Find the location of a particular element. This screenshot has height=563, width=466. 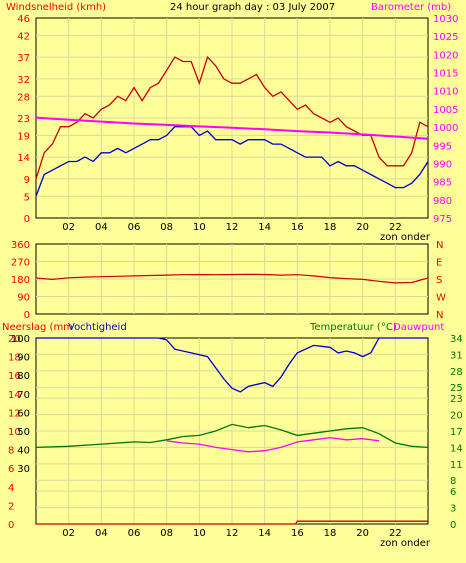

wind-speed-axis-title: Windsnelheid (kmh) is located at coordinates (56, 7).